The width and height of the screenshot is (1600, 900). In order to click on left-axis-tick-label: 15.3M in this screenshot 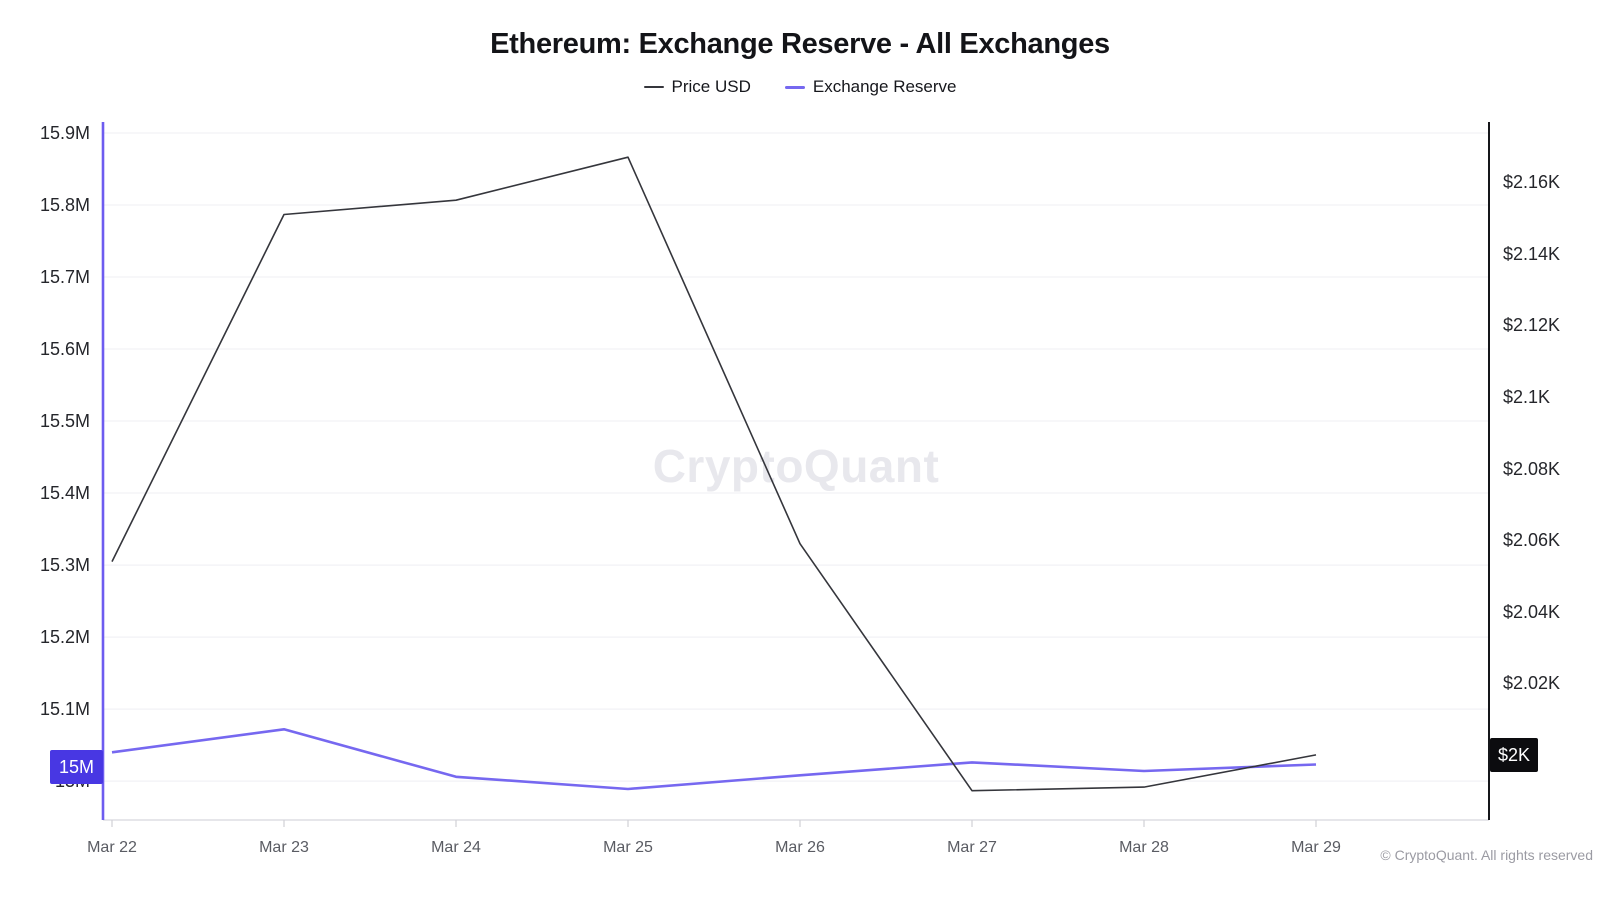, I will do `click(64, 565)`.